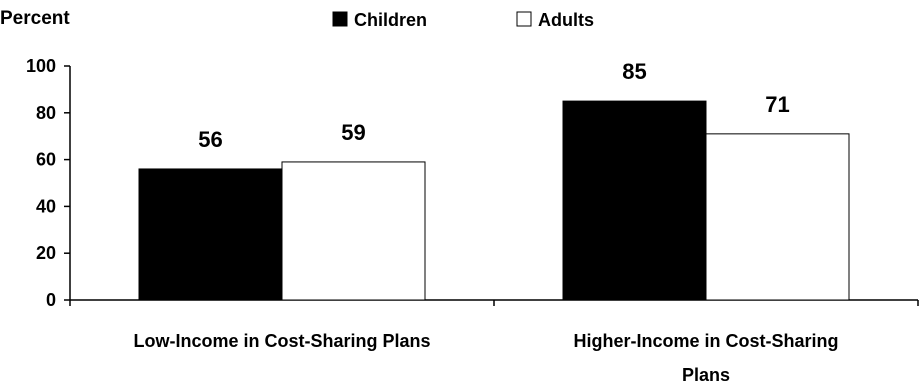 The width and height of the screenshot is (921, 389). What do you see at coordinates (46, 253) in the screenshot?
I see `y-tick-label: 20` at bounding box center [46, 253].